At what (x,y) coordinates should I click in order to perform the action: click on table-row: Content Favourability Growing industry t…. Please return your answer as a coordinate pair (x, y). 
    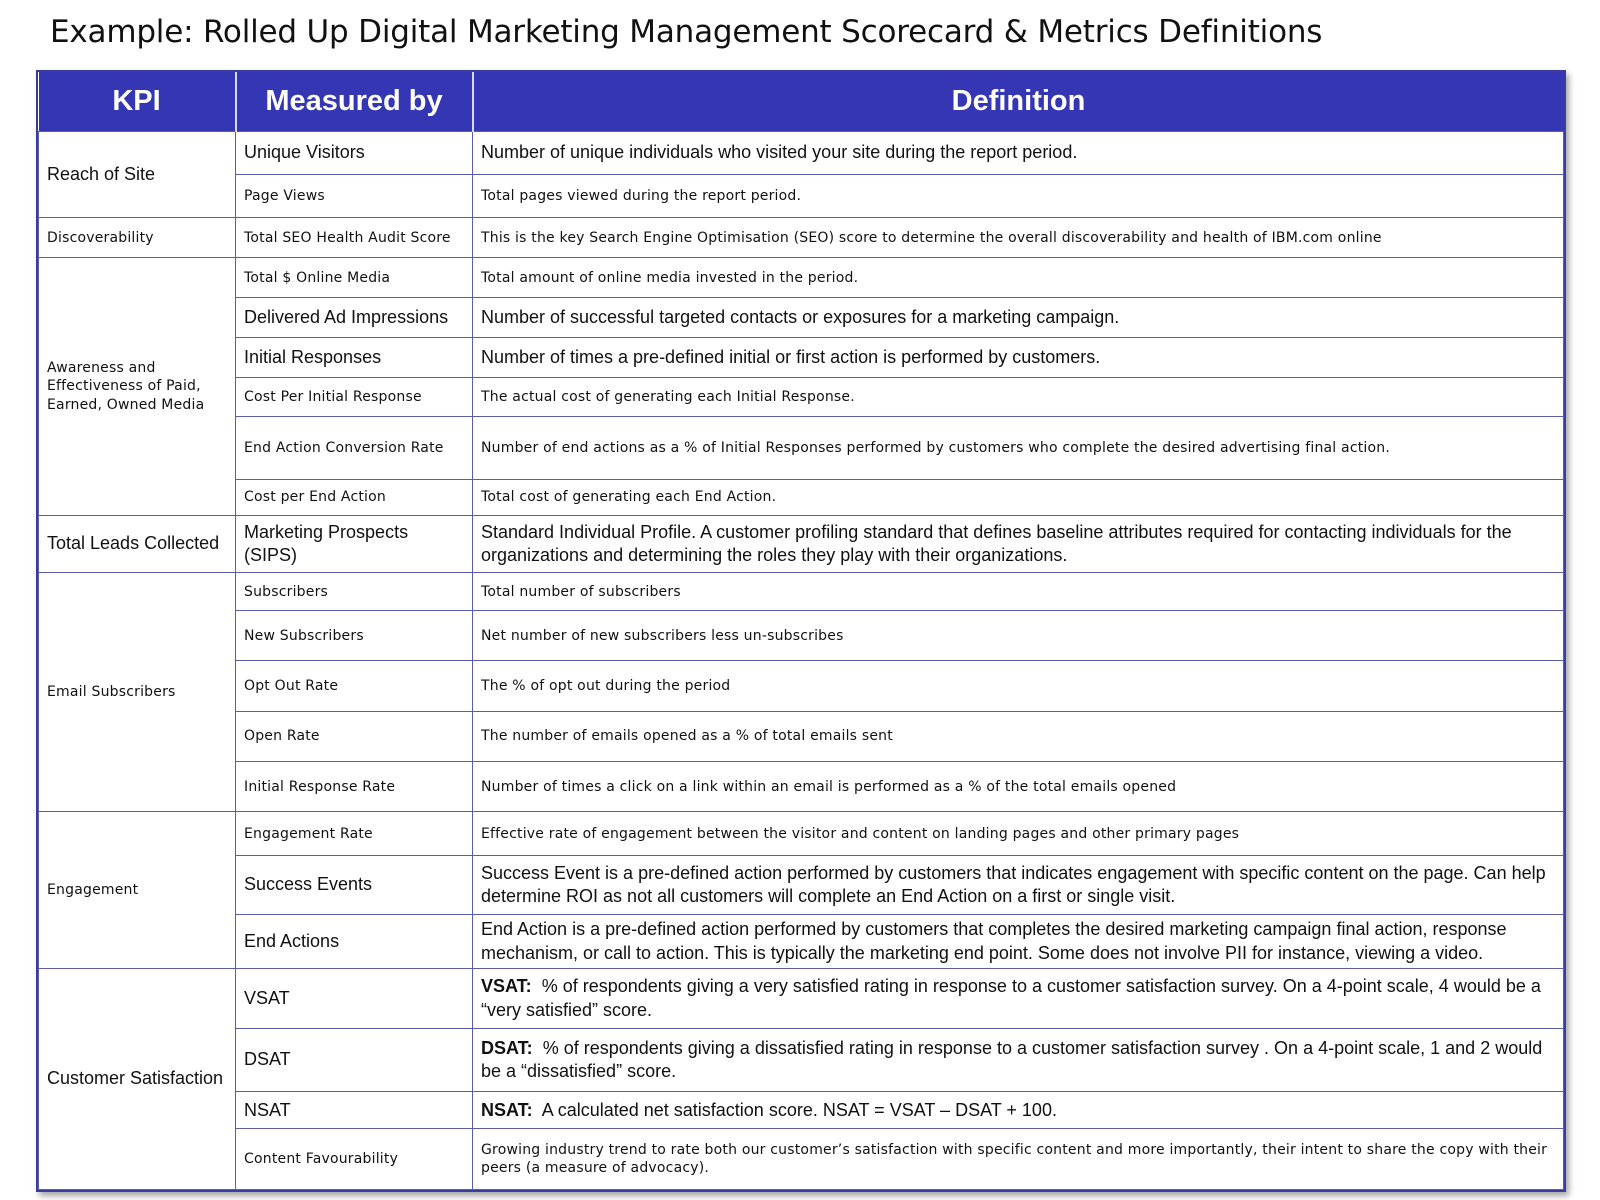
    Looking at the image, I should click on (801, 1159).